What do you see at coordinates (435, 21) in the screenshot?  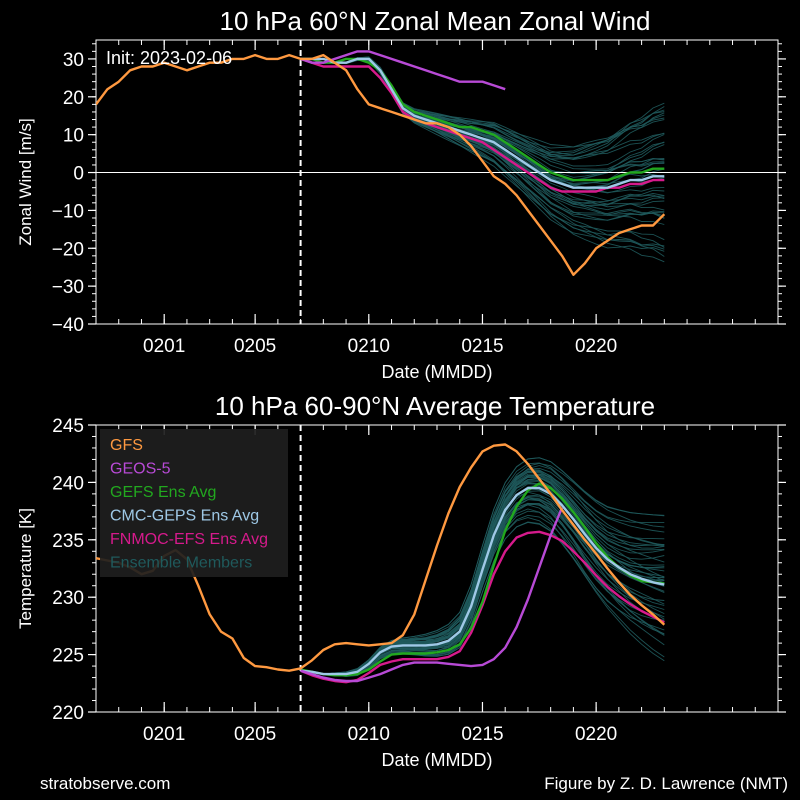 I see `chart-title: 10 hPa 60°N Zonal Mean Zonal Wind` at bounding box center [435, 21].